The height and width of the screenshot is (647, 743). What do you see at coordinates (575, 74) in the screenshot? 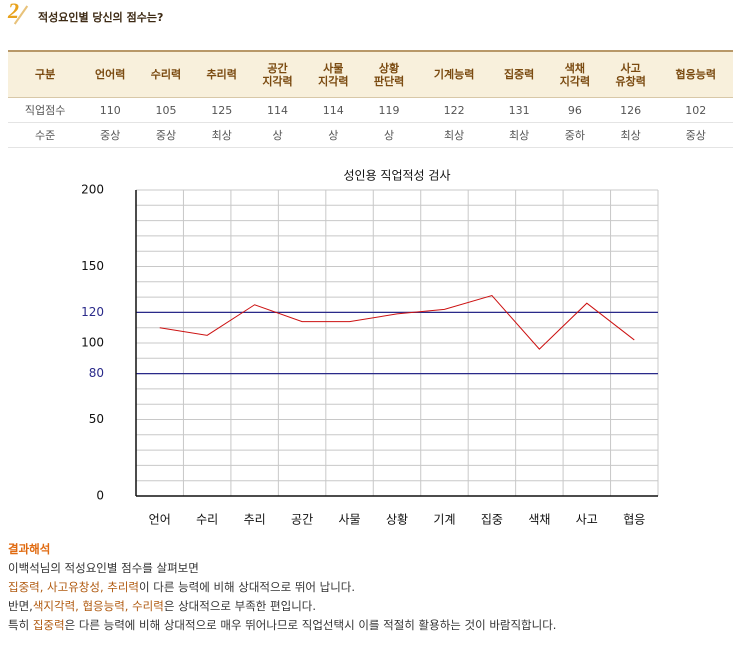
I see `column-header: 색채 지각력` at bounding box center [575, 74].